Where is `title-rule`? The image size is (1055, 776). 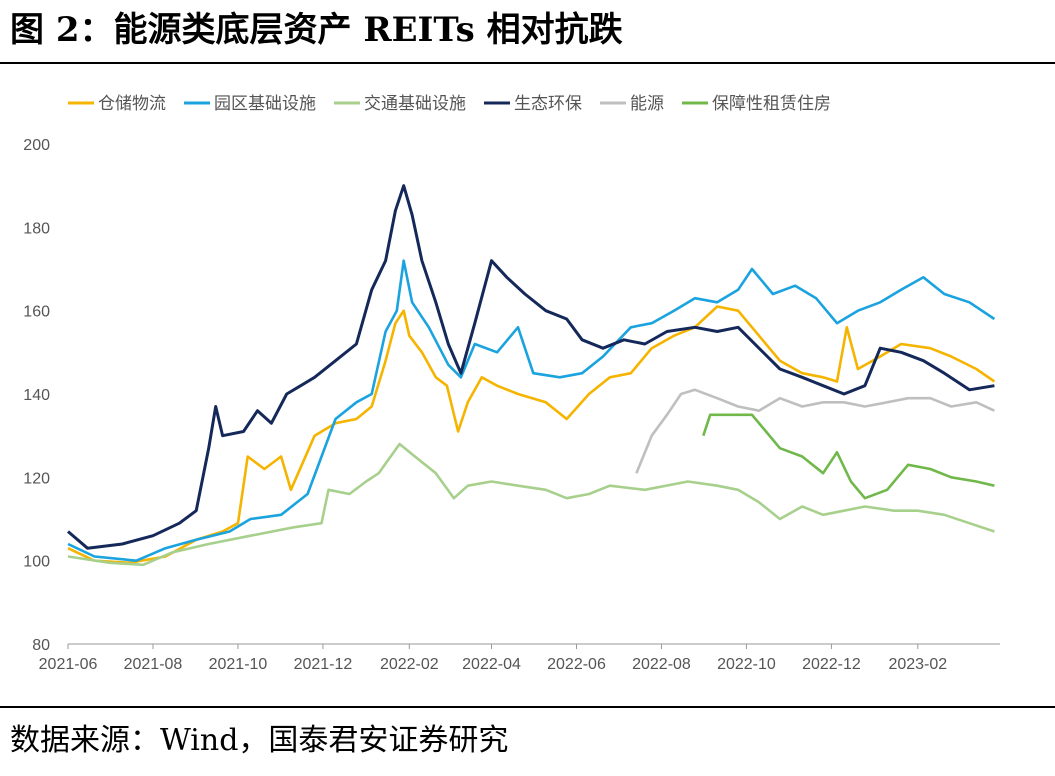 title-rule is located at coordinates (527, 63).